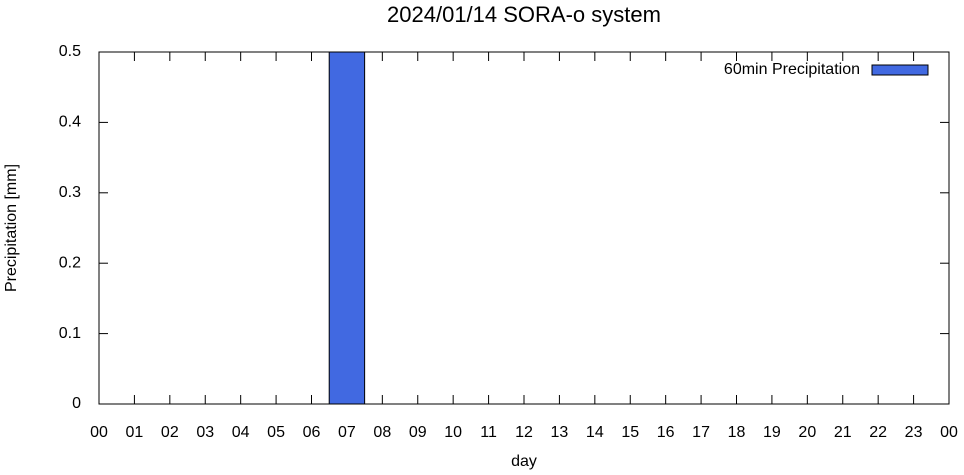  Describe the element at coordinates (807, 432) in the screenshot. I see `x-tick-label: 20` at that location.